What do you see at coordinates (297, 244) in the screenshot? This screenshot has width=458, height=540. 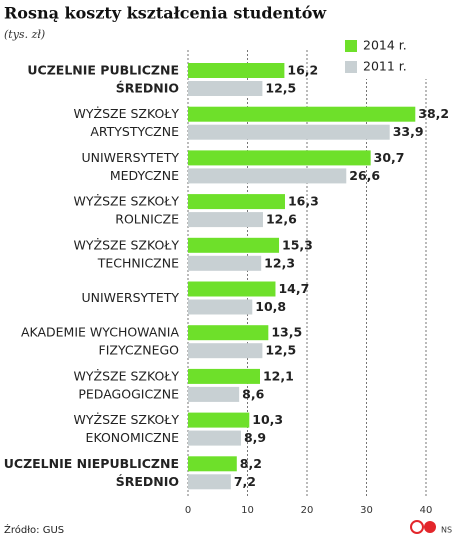 I see `value-label: 15,3` at bounding box center [297, 244].